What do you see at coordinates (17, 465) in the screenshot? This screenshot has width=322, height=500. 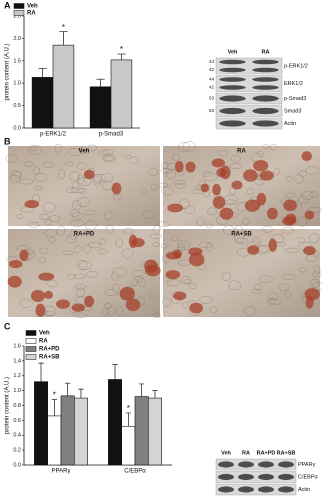 I see `y-tick-label: 0.0` at bounding box center [17, 465].